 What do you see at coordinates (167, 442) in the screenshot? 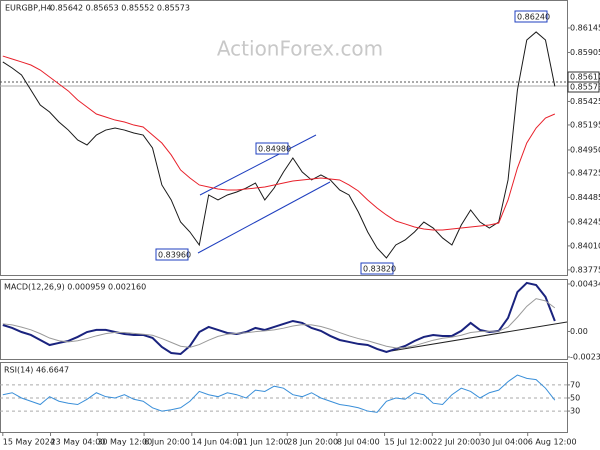
I see `x-tick-label: 6 Jun 20:00` at bounding box center [167, 442].